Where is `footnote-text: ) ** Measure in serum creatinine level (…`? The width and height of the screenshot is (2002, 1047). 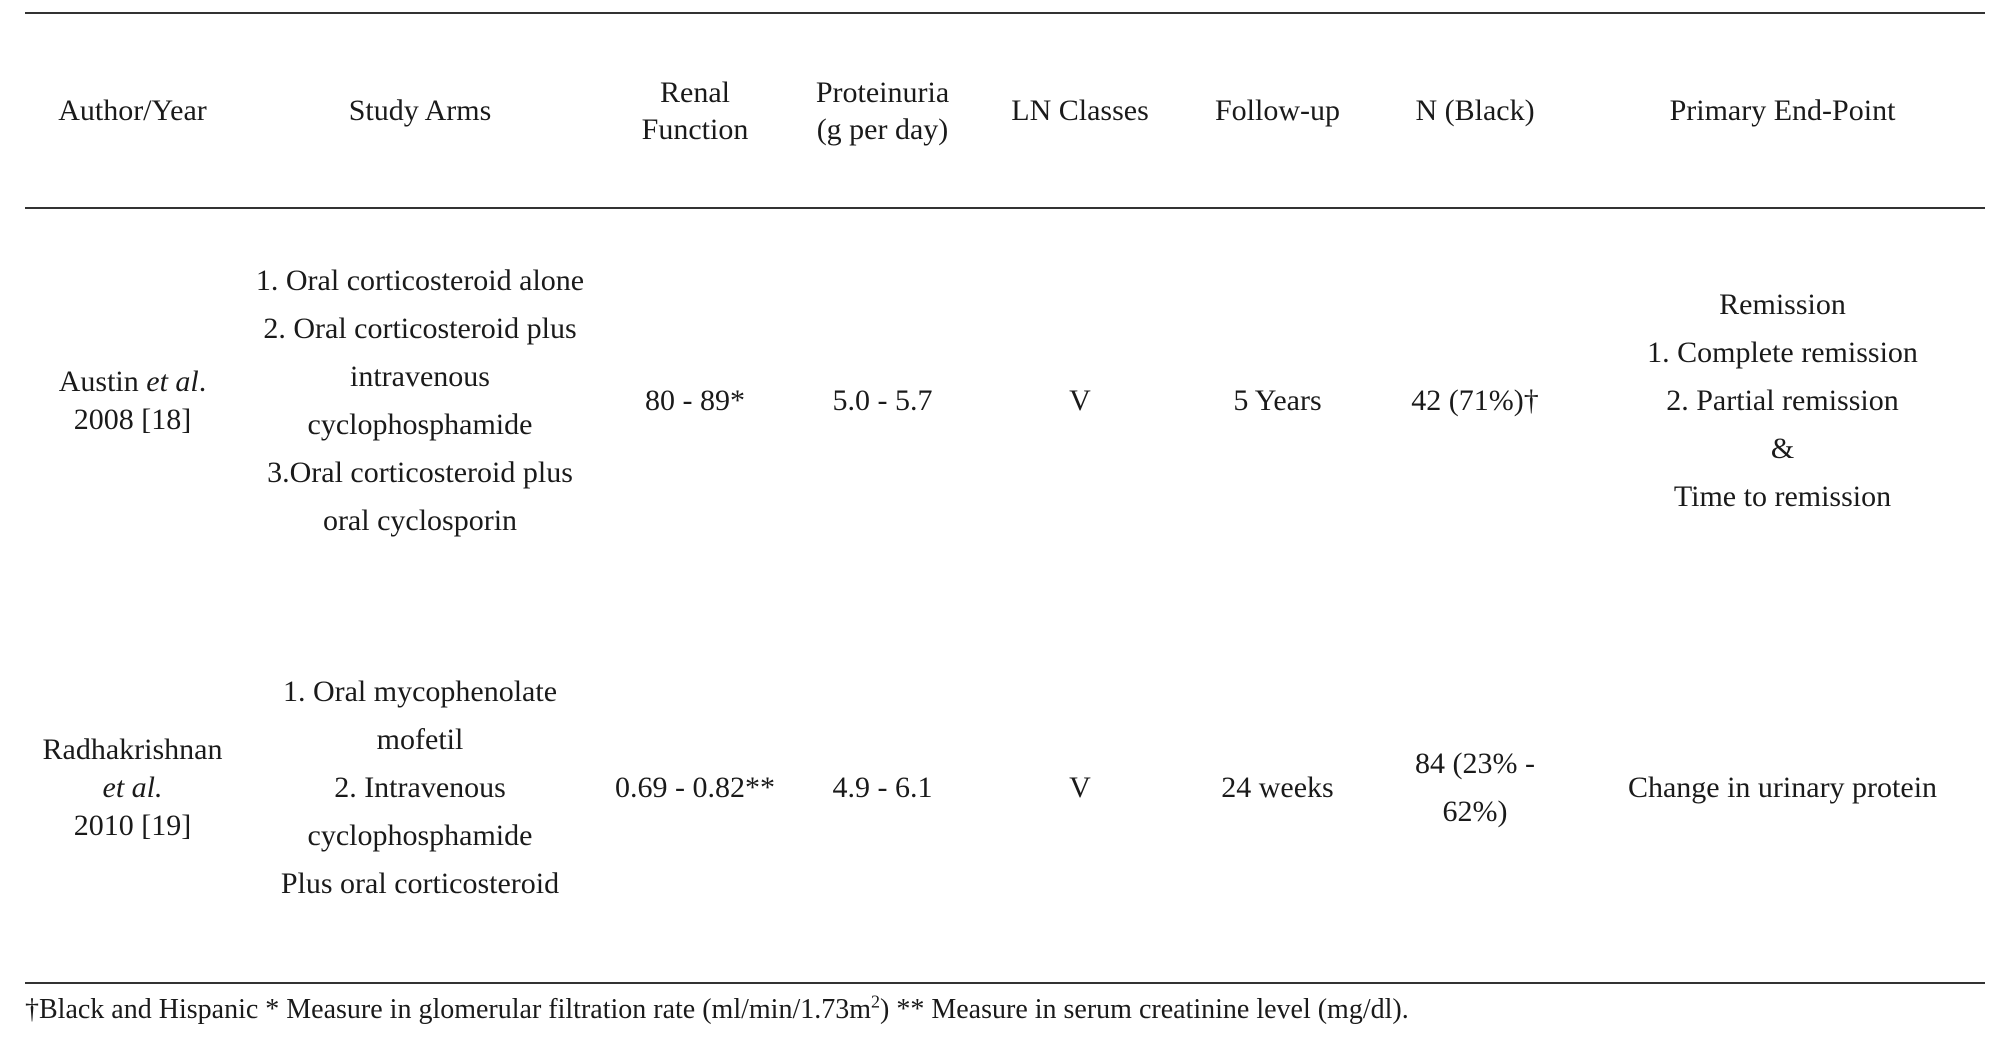 footnote-text: ) ** Measure in serum creatinine level (… is located at coordinates (1144, 1009).